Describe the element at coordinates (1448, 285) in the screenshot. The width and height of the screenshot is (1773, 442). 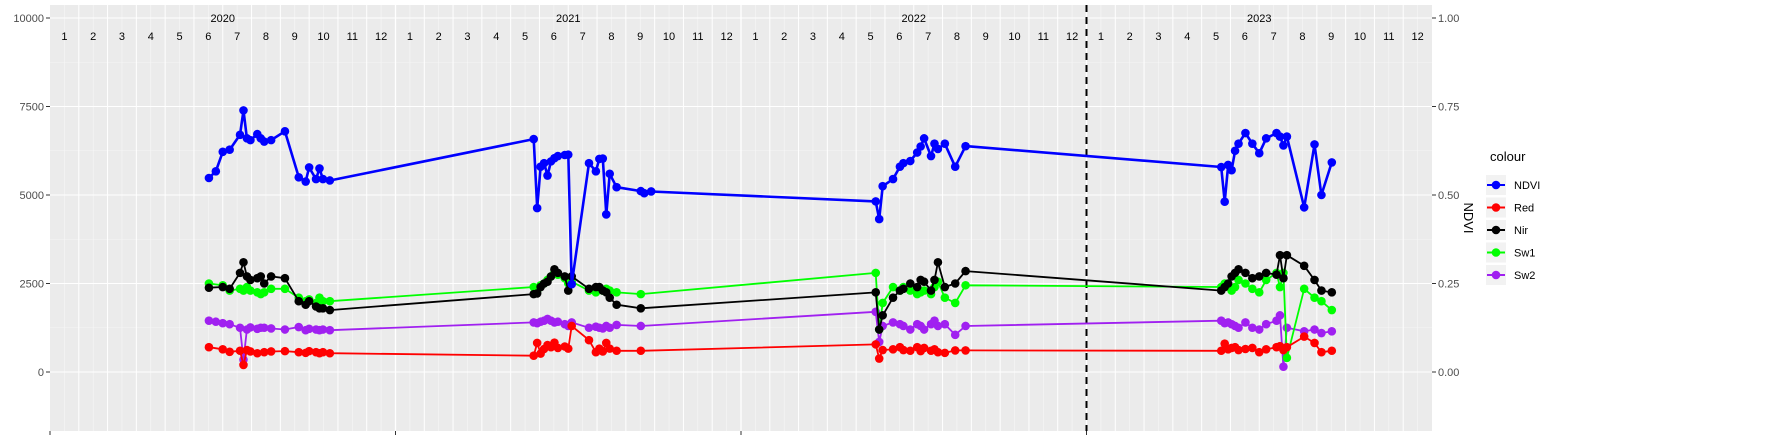
I see `y-right-tick-label: 0.25` at that location.